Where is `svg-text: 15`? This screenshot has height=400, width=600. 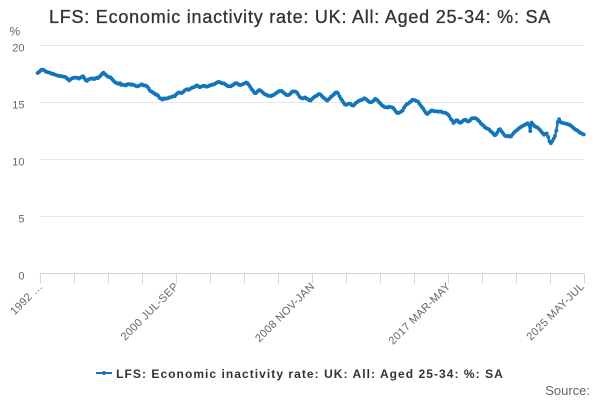
svg-text: 15 is located at coordinates (18, 105).